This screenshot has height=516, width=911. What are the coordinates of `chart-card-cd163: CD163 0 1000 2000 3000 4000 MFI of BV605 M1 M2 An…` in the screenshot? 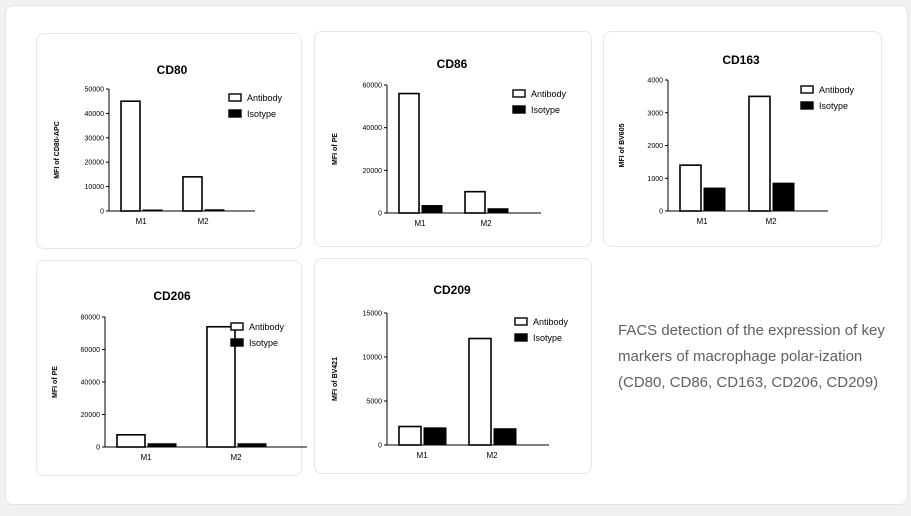 It's located at (742, 139).